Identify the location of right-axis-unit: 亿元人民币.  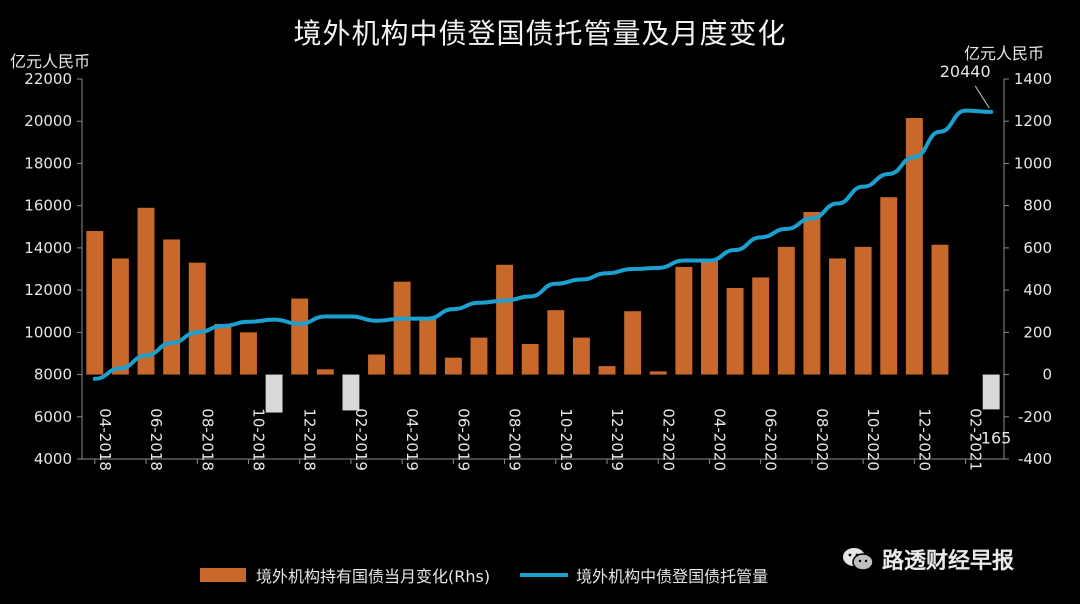
(1003, 53).